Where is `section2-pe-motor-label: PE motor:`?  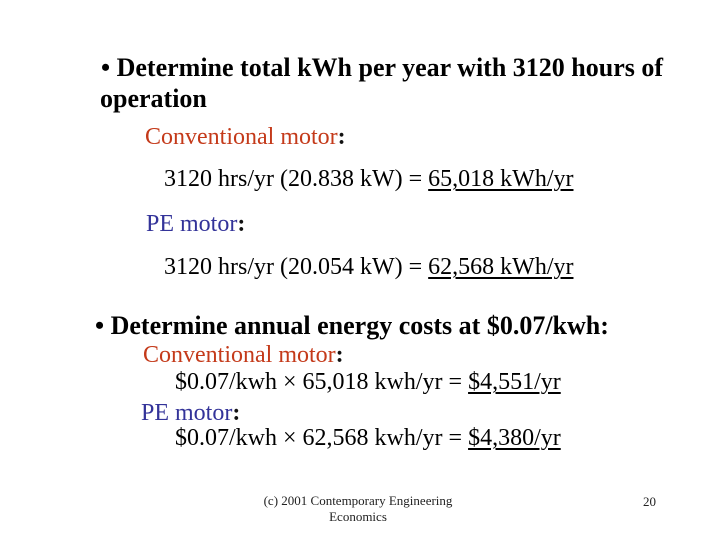 section2-pe-motor-label: PE motor: is located at coordinates (190, 413).